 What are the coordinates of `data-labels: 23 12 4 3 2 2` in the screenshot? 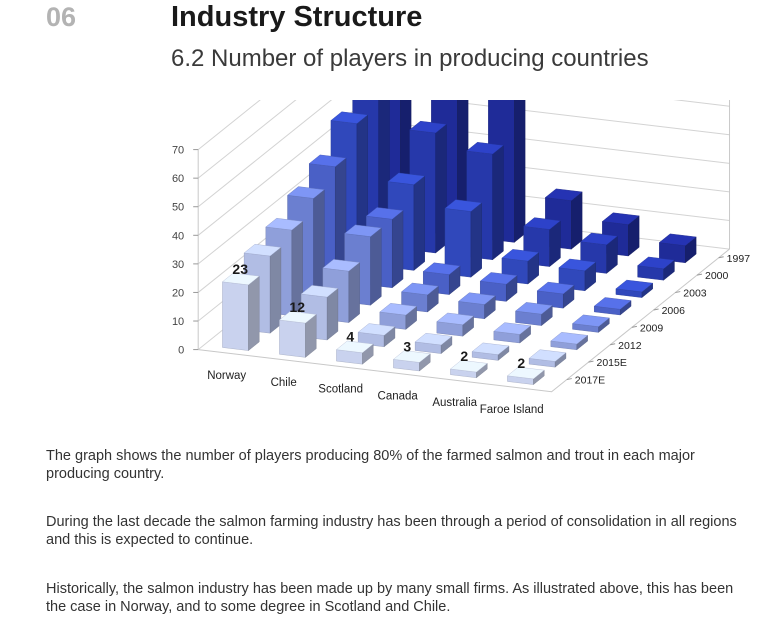 It's located at (378, 316).